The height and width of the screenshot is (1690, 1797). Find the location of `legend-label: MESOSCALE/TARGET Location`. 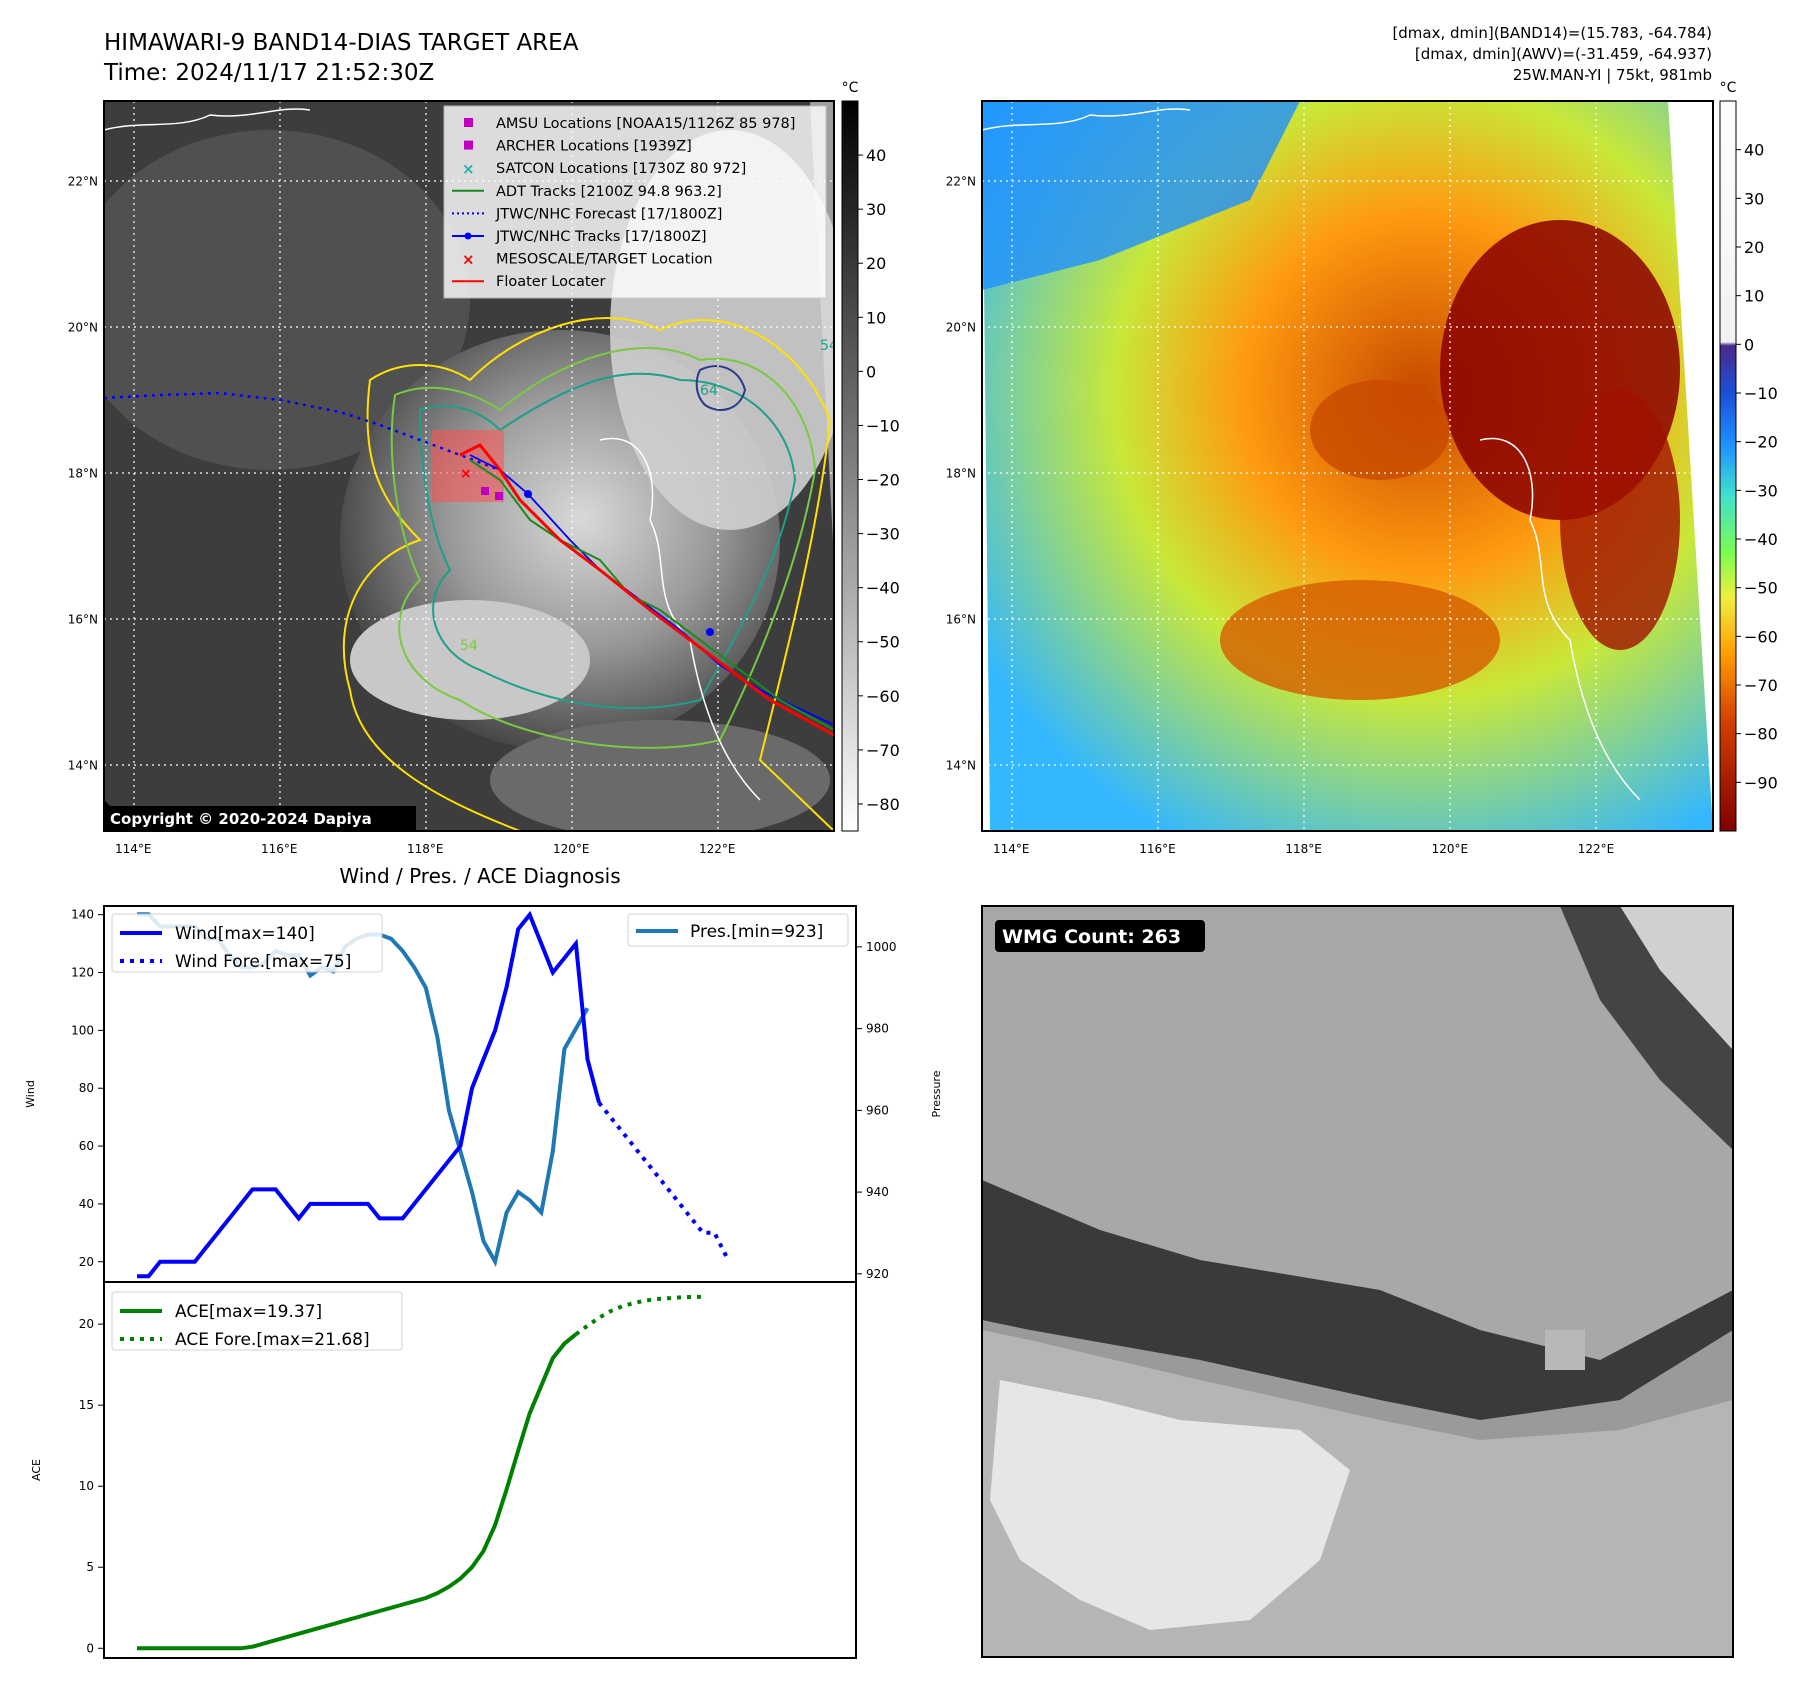

legend-label: MESOSCALE/TARGET Location is located at coordinates (604, 260).